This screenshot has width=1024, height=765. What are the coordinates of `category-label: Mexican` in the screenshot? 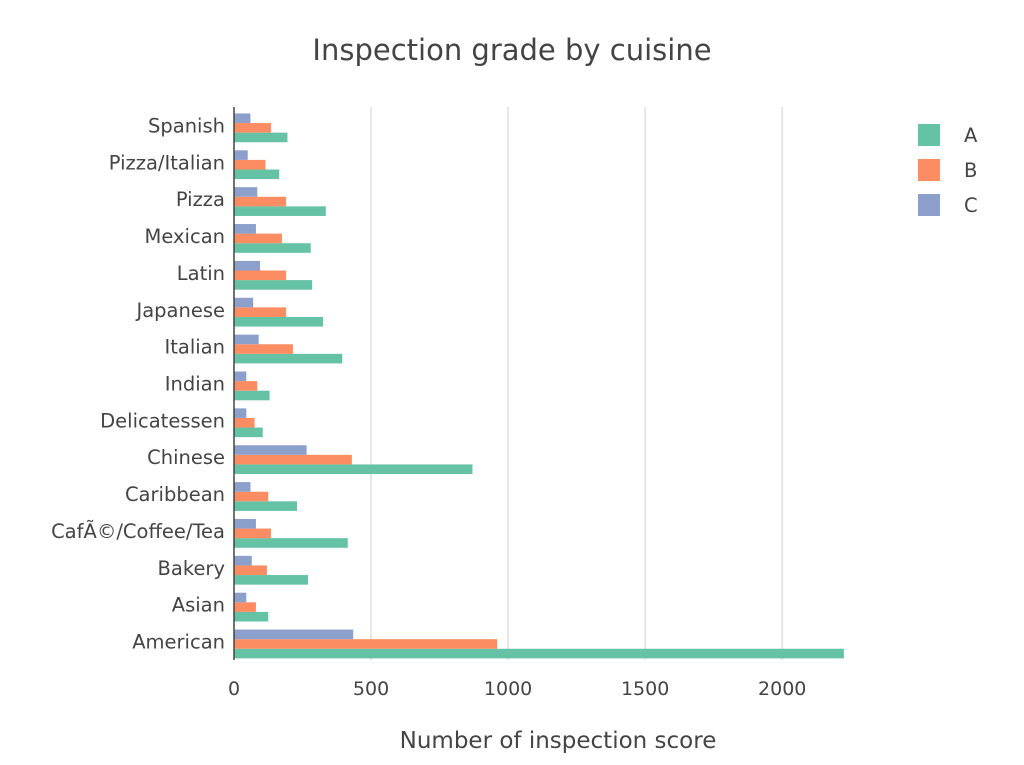 It's located at (185, 236).